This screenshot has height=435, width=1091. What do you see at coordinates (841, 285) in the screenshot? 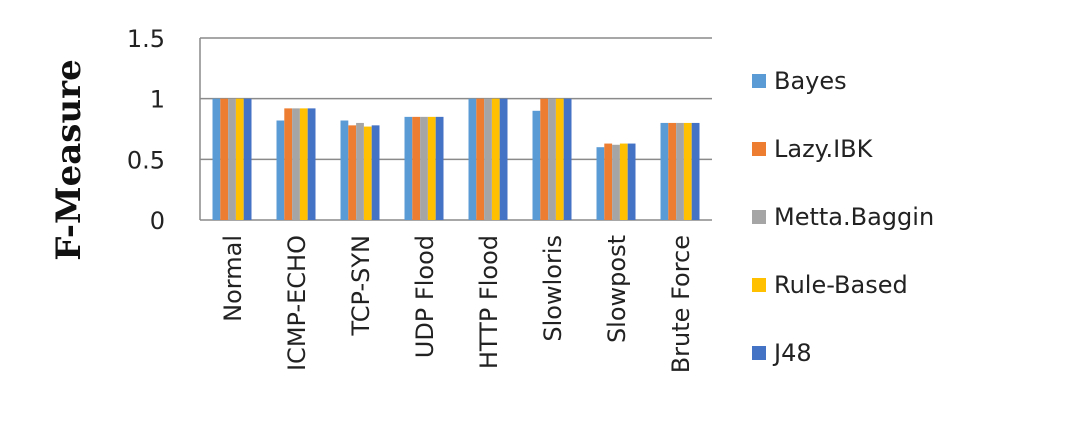
I see `legend-label: Rule-Based` at bounding box center [841, 285].